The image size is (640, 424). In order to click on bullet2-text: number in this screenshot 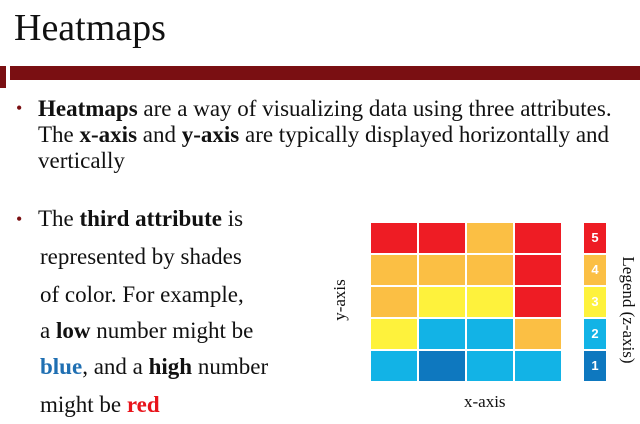, I will do `click(230, 366)`.